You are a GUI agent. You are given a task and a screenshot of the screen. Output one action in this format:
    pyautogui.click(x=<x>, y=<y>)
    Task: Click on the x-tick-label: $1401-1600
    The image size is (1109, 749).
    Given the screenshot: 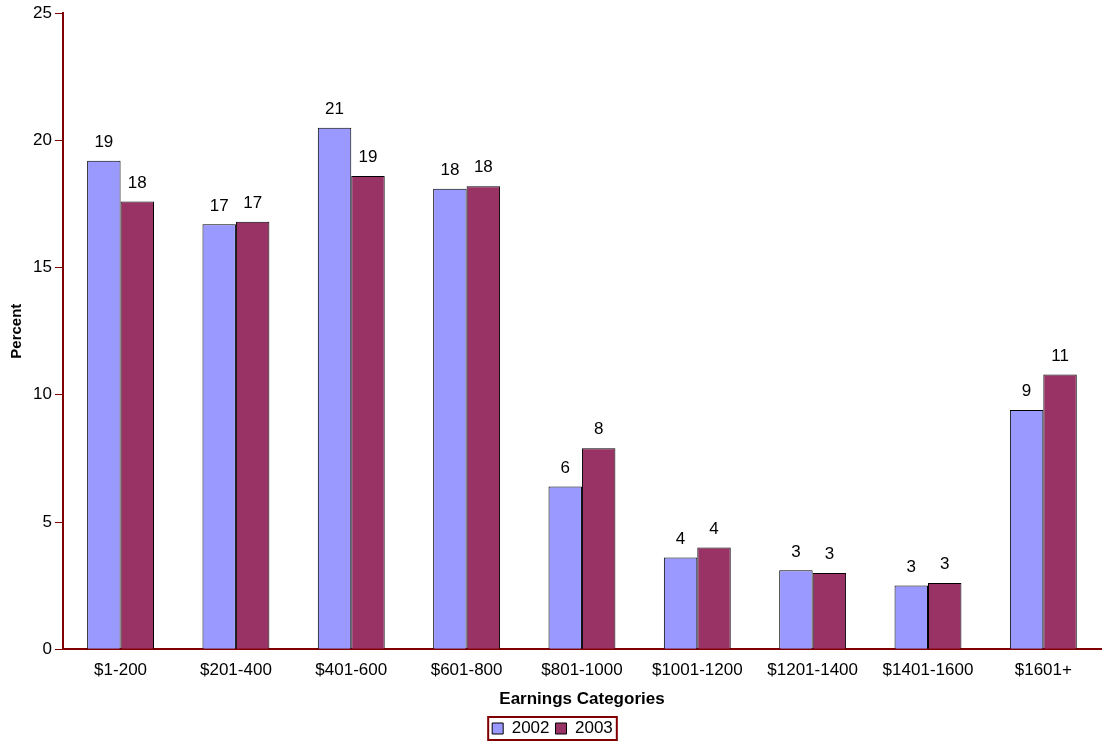 What is the action you would take?
    pyautogui.click(x=928, y=670)
    